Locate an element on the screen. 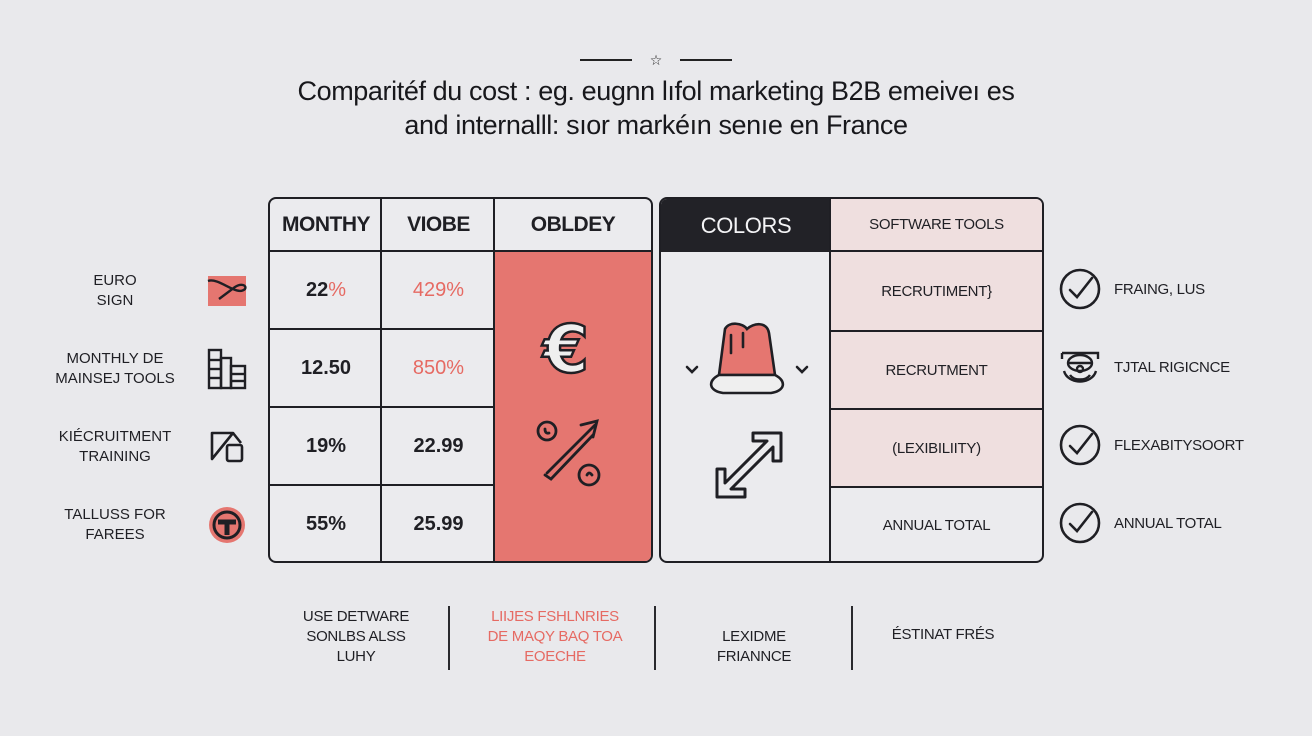 The height and width of the screenshot is (736, 1312). list-item-label: TJTAL RIGICNCE is located at coordinates (1172, 367).